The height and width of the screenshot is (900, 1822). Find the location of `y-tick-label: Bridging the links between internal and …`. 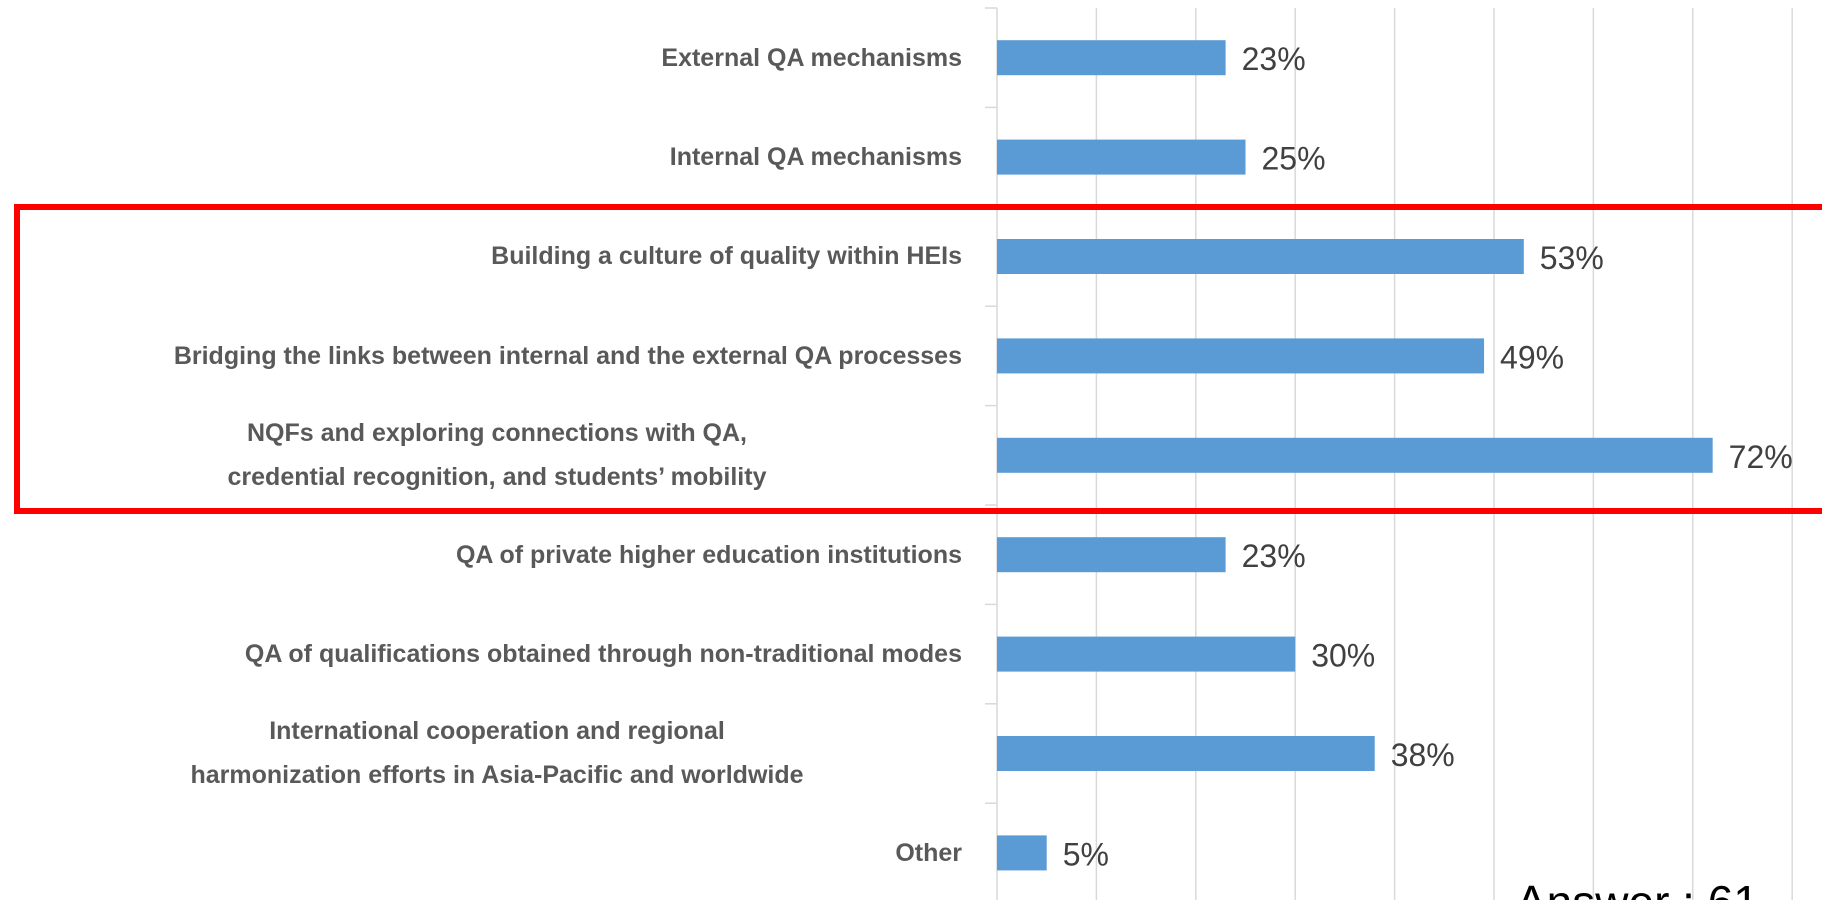

y-tick-label: Bridging the links between internal and … is located at coordinates (567, 355).